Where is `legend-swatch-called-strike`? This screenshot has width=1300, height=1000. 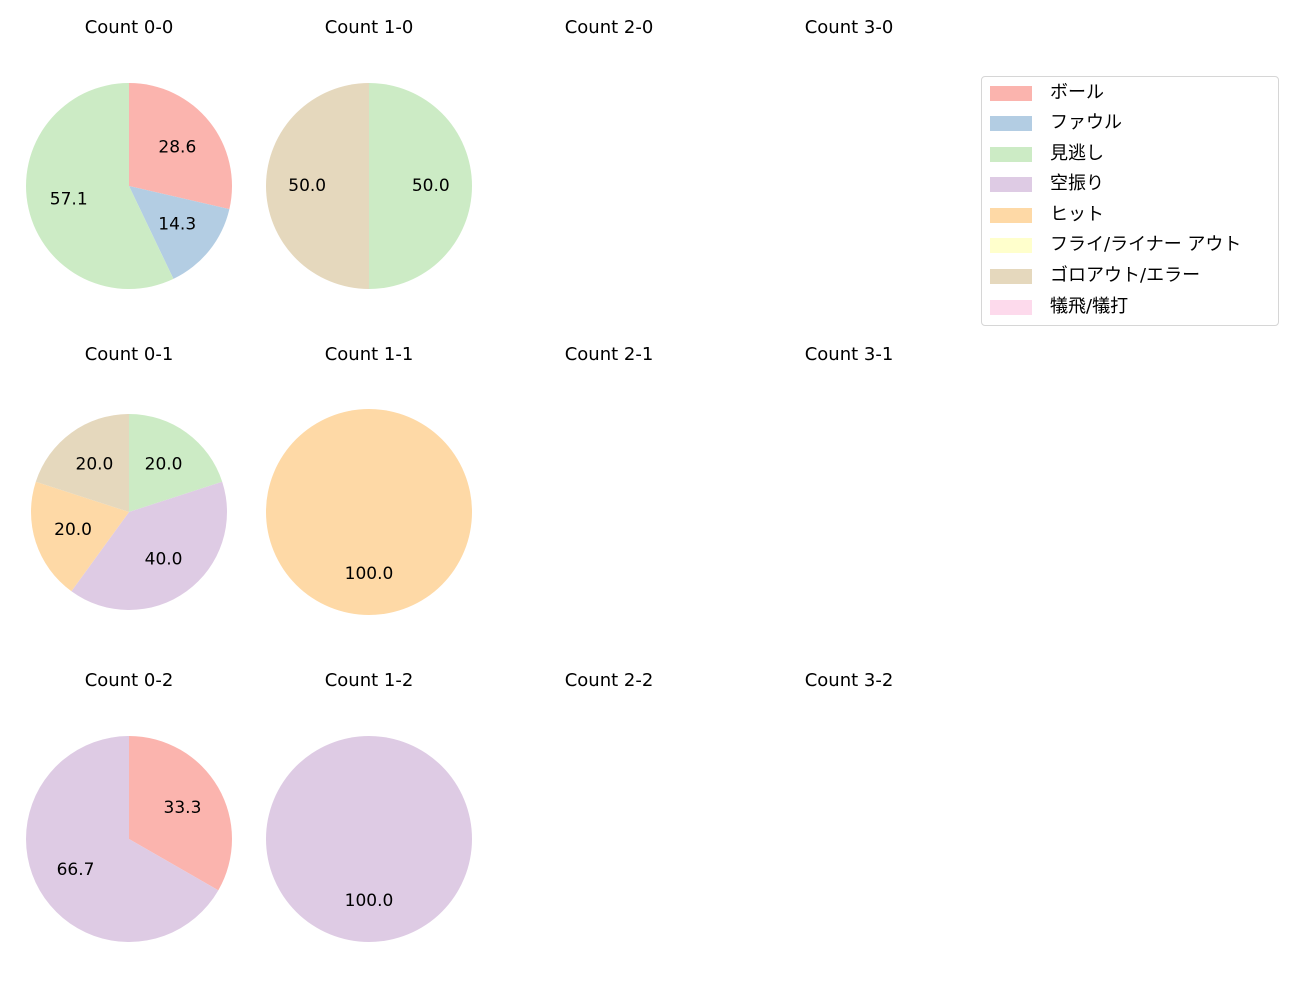 legend-swatch-called-strike is located at coordinates (1011, 154).